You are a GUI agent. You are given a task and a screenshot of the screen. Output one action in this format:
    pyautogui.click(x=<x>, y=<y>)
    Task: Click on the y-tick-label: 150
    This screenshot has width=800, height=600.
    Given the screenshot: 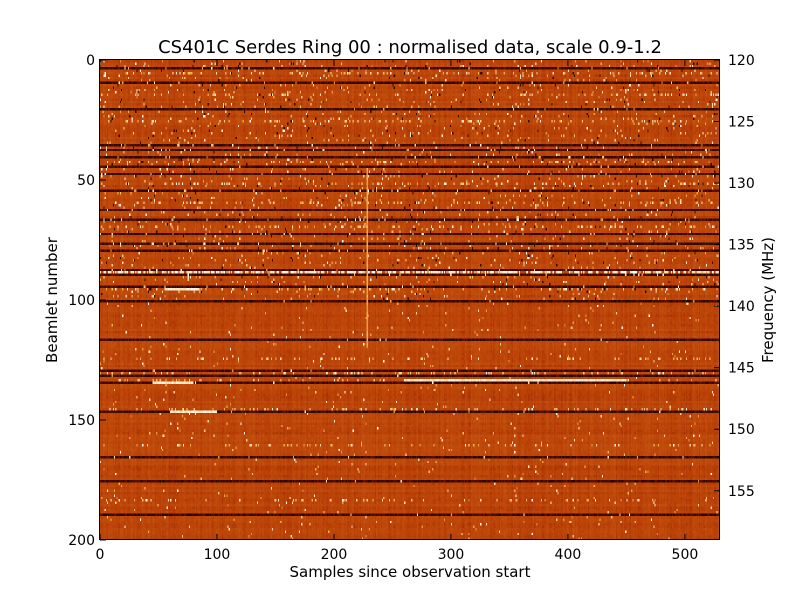 What is the action you would take?
    pyautogui.click(x=81, y=421)
    